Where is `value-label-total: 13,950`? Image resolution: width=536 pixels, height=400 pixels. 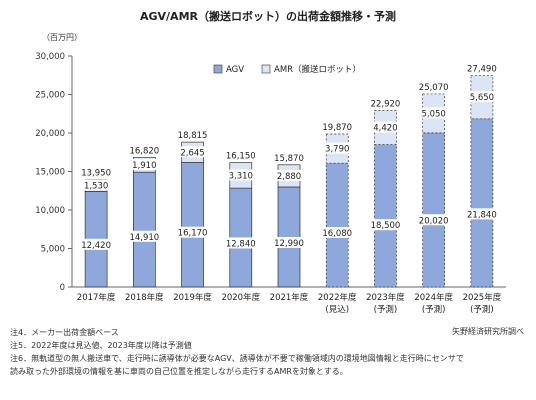
value-label-total: 13,950 is located at coordinates (96, 174).